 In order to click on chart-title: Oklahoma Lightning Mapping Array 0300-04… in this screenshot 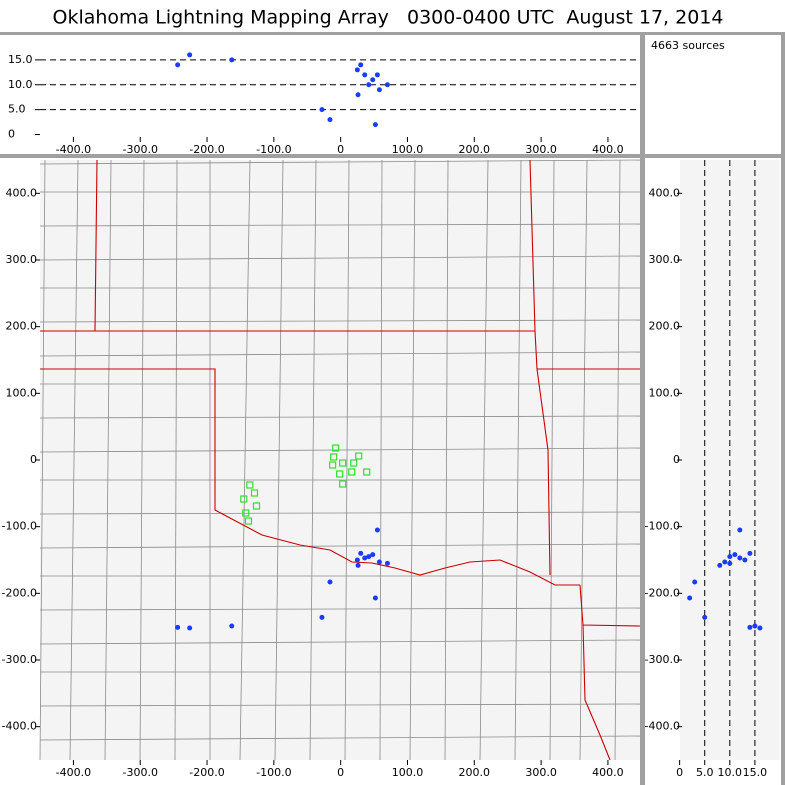, I will do `click(388, 18)`.